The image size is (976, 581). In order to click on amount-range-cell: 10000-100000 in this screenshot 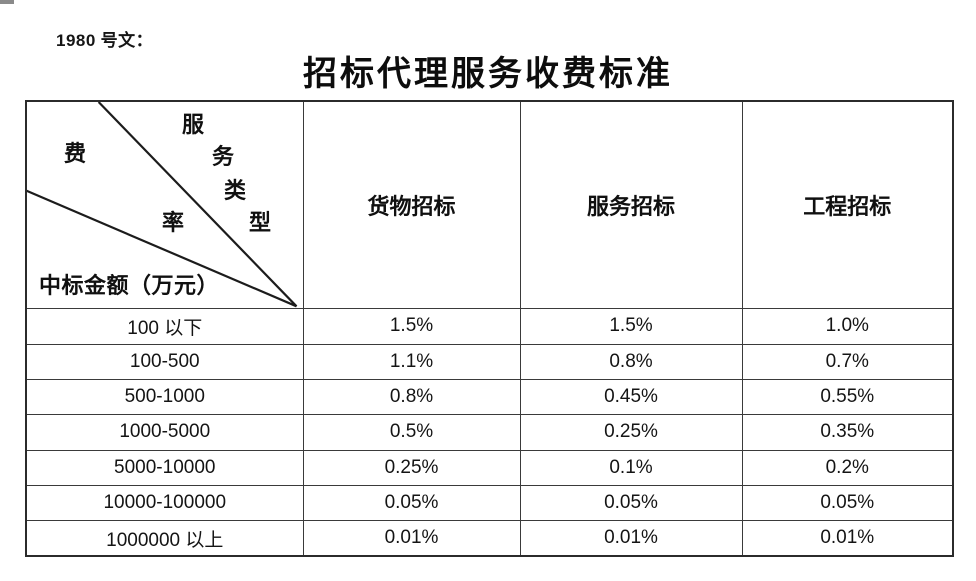, I will do `click(164, 503)`.